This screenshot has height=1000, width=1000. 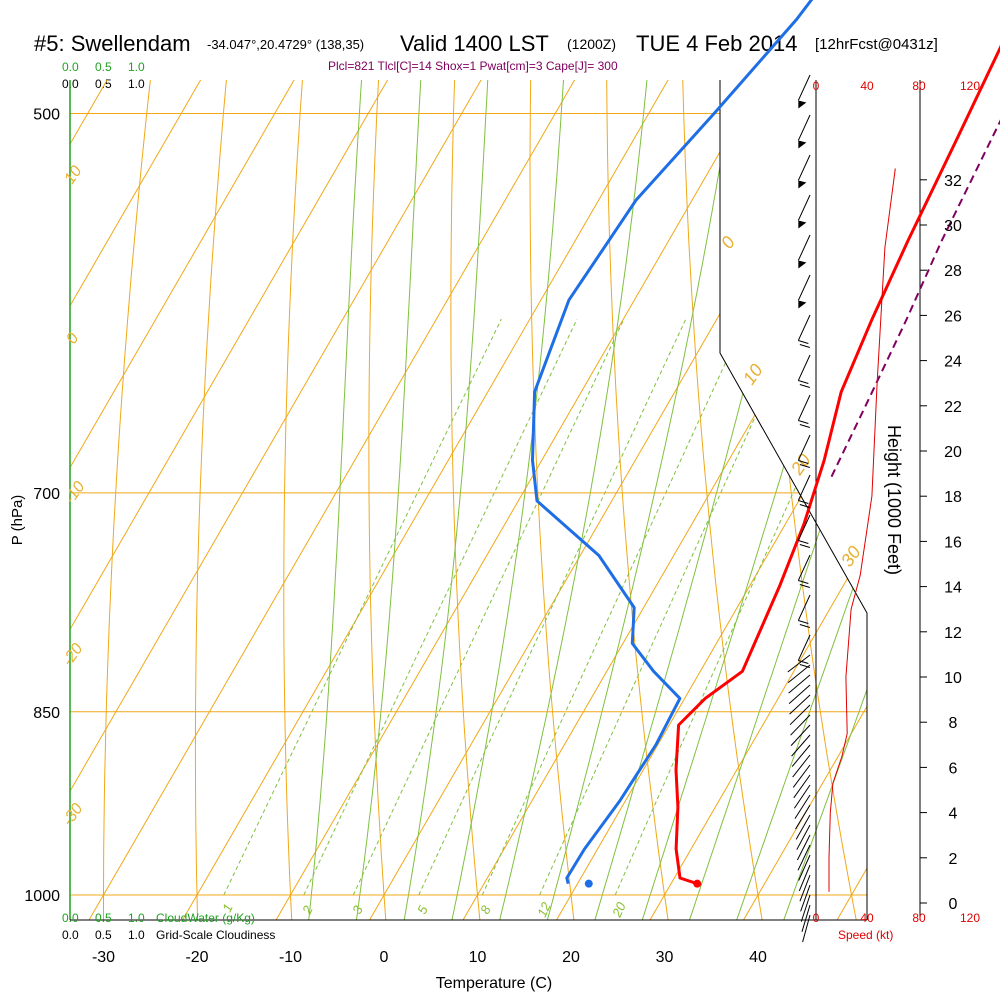 I want to click on speed-tick-label-bottom: 80, so click(x=919, y=918).